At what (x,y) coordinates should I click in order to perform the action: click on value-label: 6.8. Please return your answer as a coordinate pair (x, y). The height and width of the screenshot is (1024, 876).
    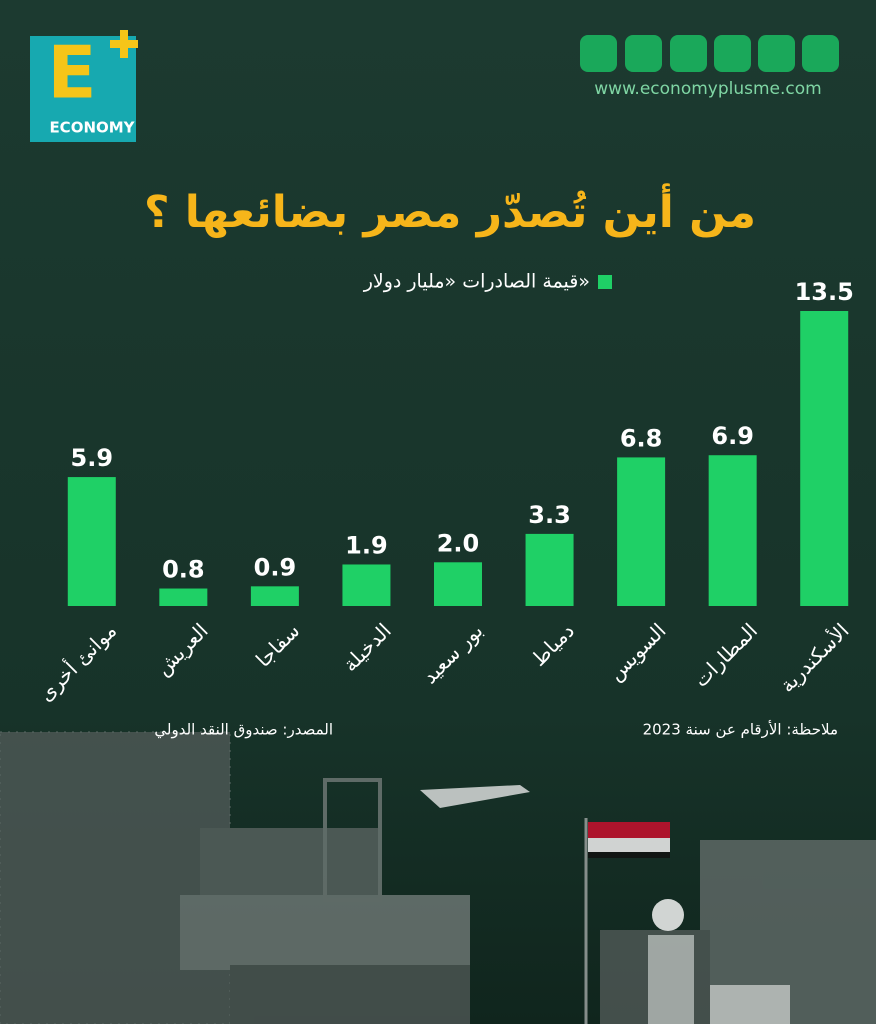
    Looking at the image, I should click on (641, 438).